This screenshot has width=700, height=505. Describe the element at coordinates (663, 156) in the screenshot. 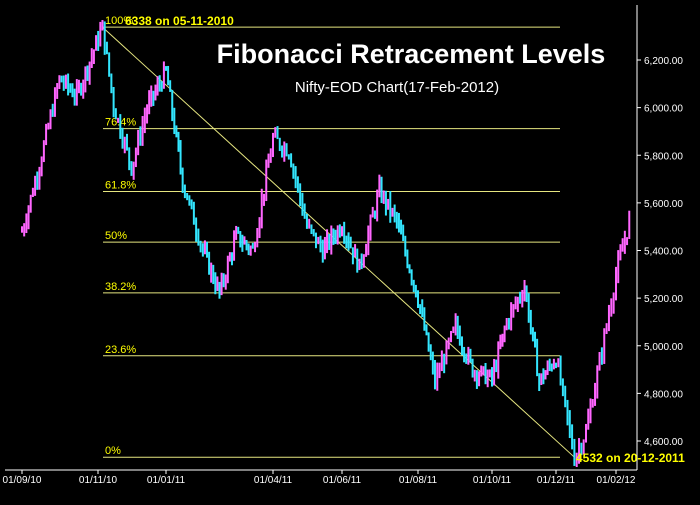

I see `y-tick-label: 5,800.00` at that location.